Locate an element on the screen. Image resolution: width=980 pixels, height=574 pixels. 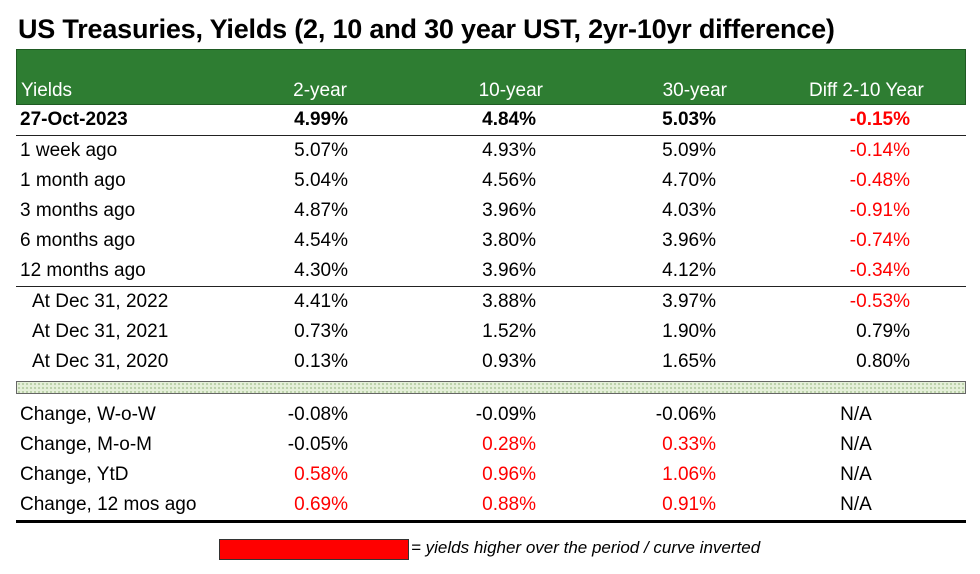
cell-2yr: -0.05% is located at coordinates (317, 444).